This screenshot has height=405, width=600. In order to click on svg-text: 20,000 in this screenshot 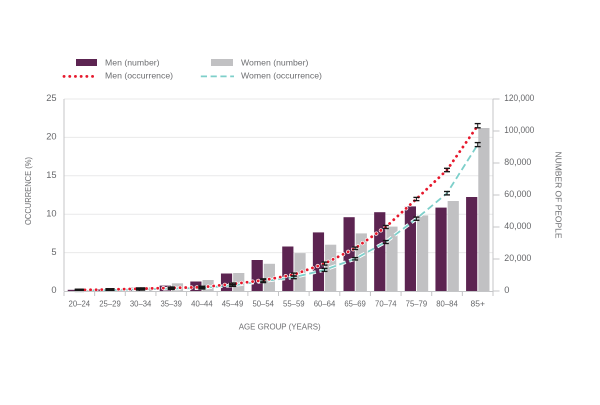, I will do `click(517, 258)`.